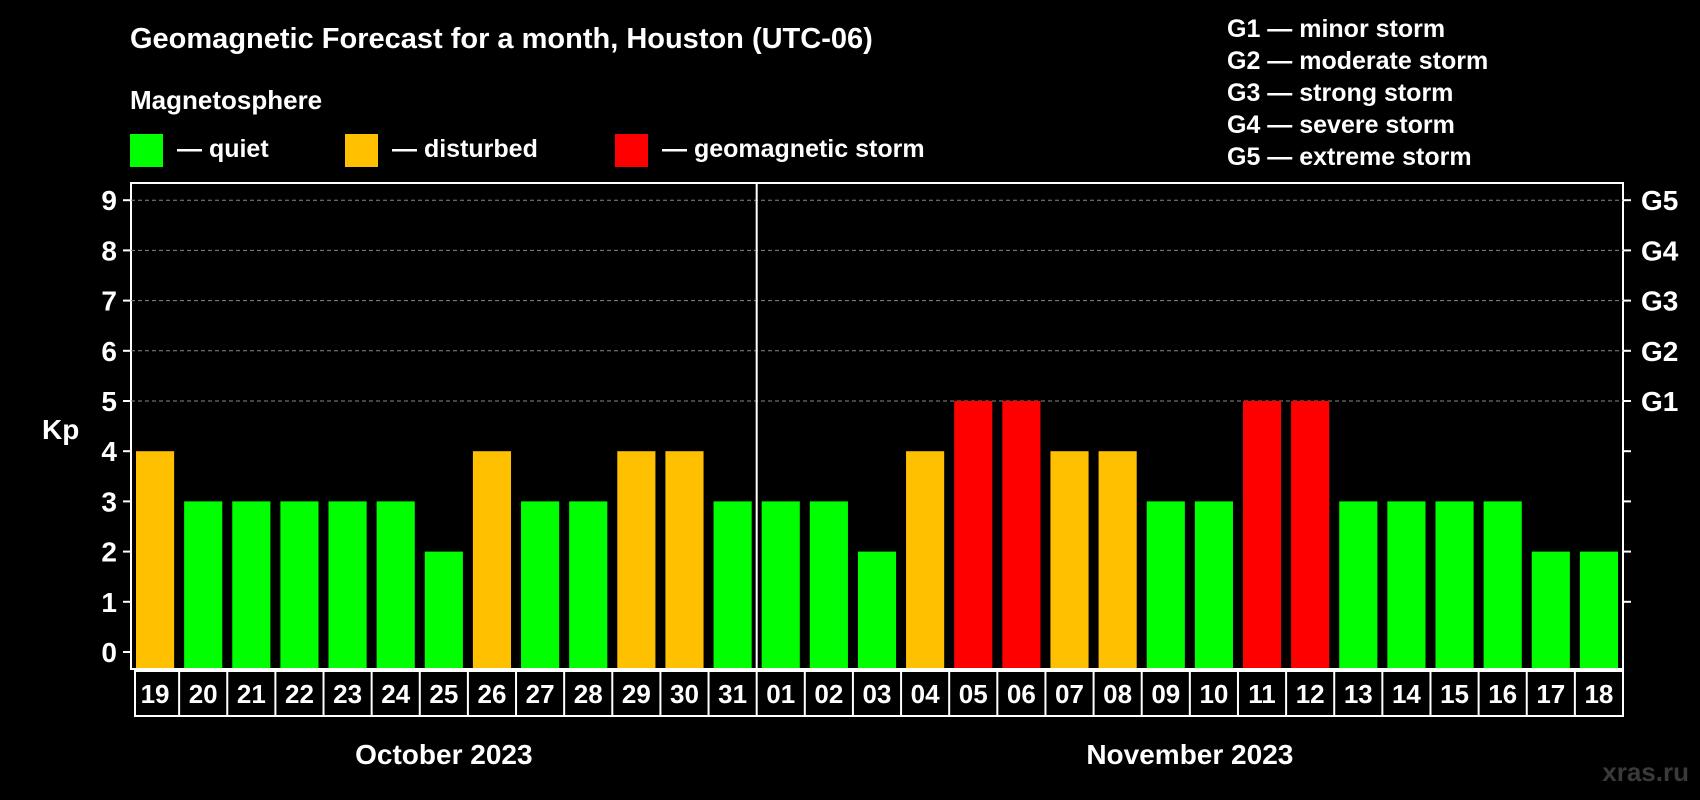 The width and height of the screenshot is (1700, 800). Describe the element at coordinates (492, 694) in the screenshot. I see `date-label-26: 26` at that location.